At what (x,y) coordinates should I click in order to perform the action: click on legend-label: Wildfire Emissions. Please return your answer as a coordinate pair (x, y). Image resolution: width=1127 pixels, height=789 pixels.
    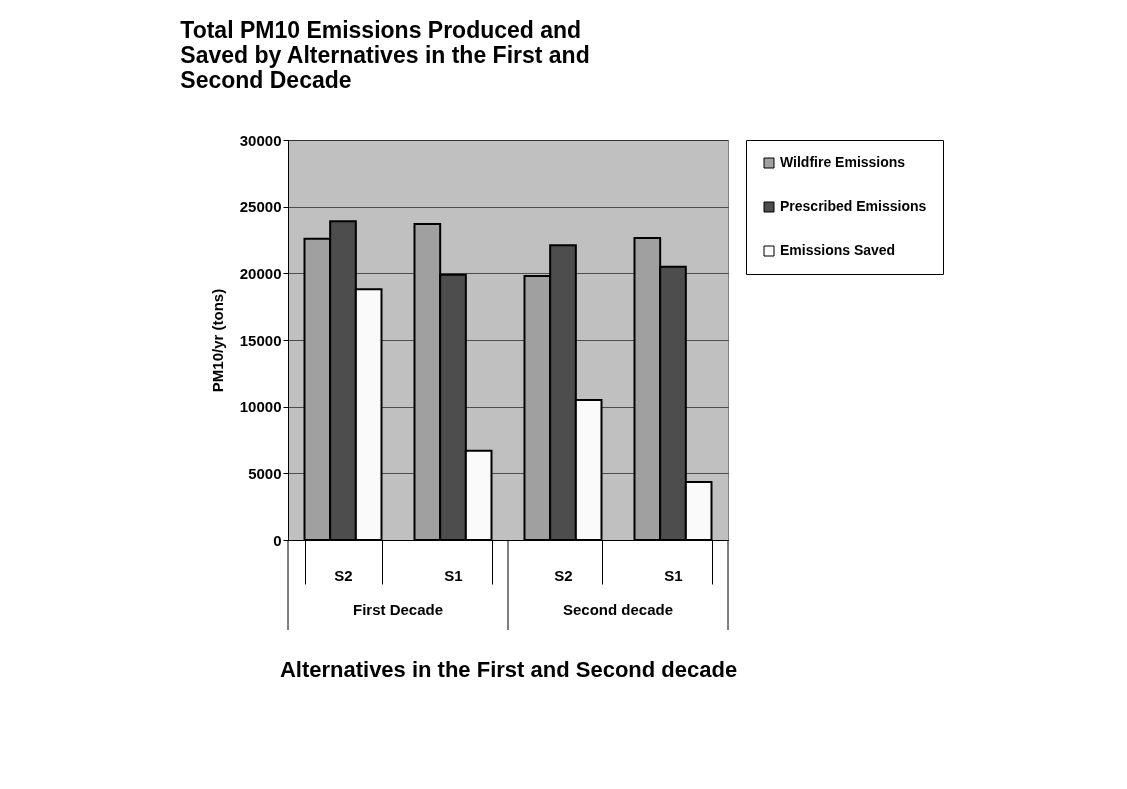
    Looking at the image, I should click on (843, 162).